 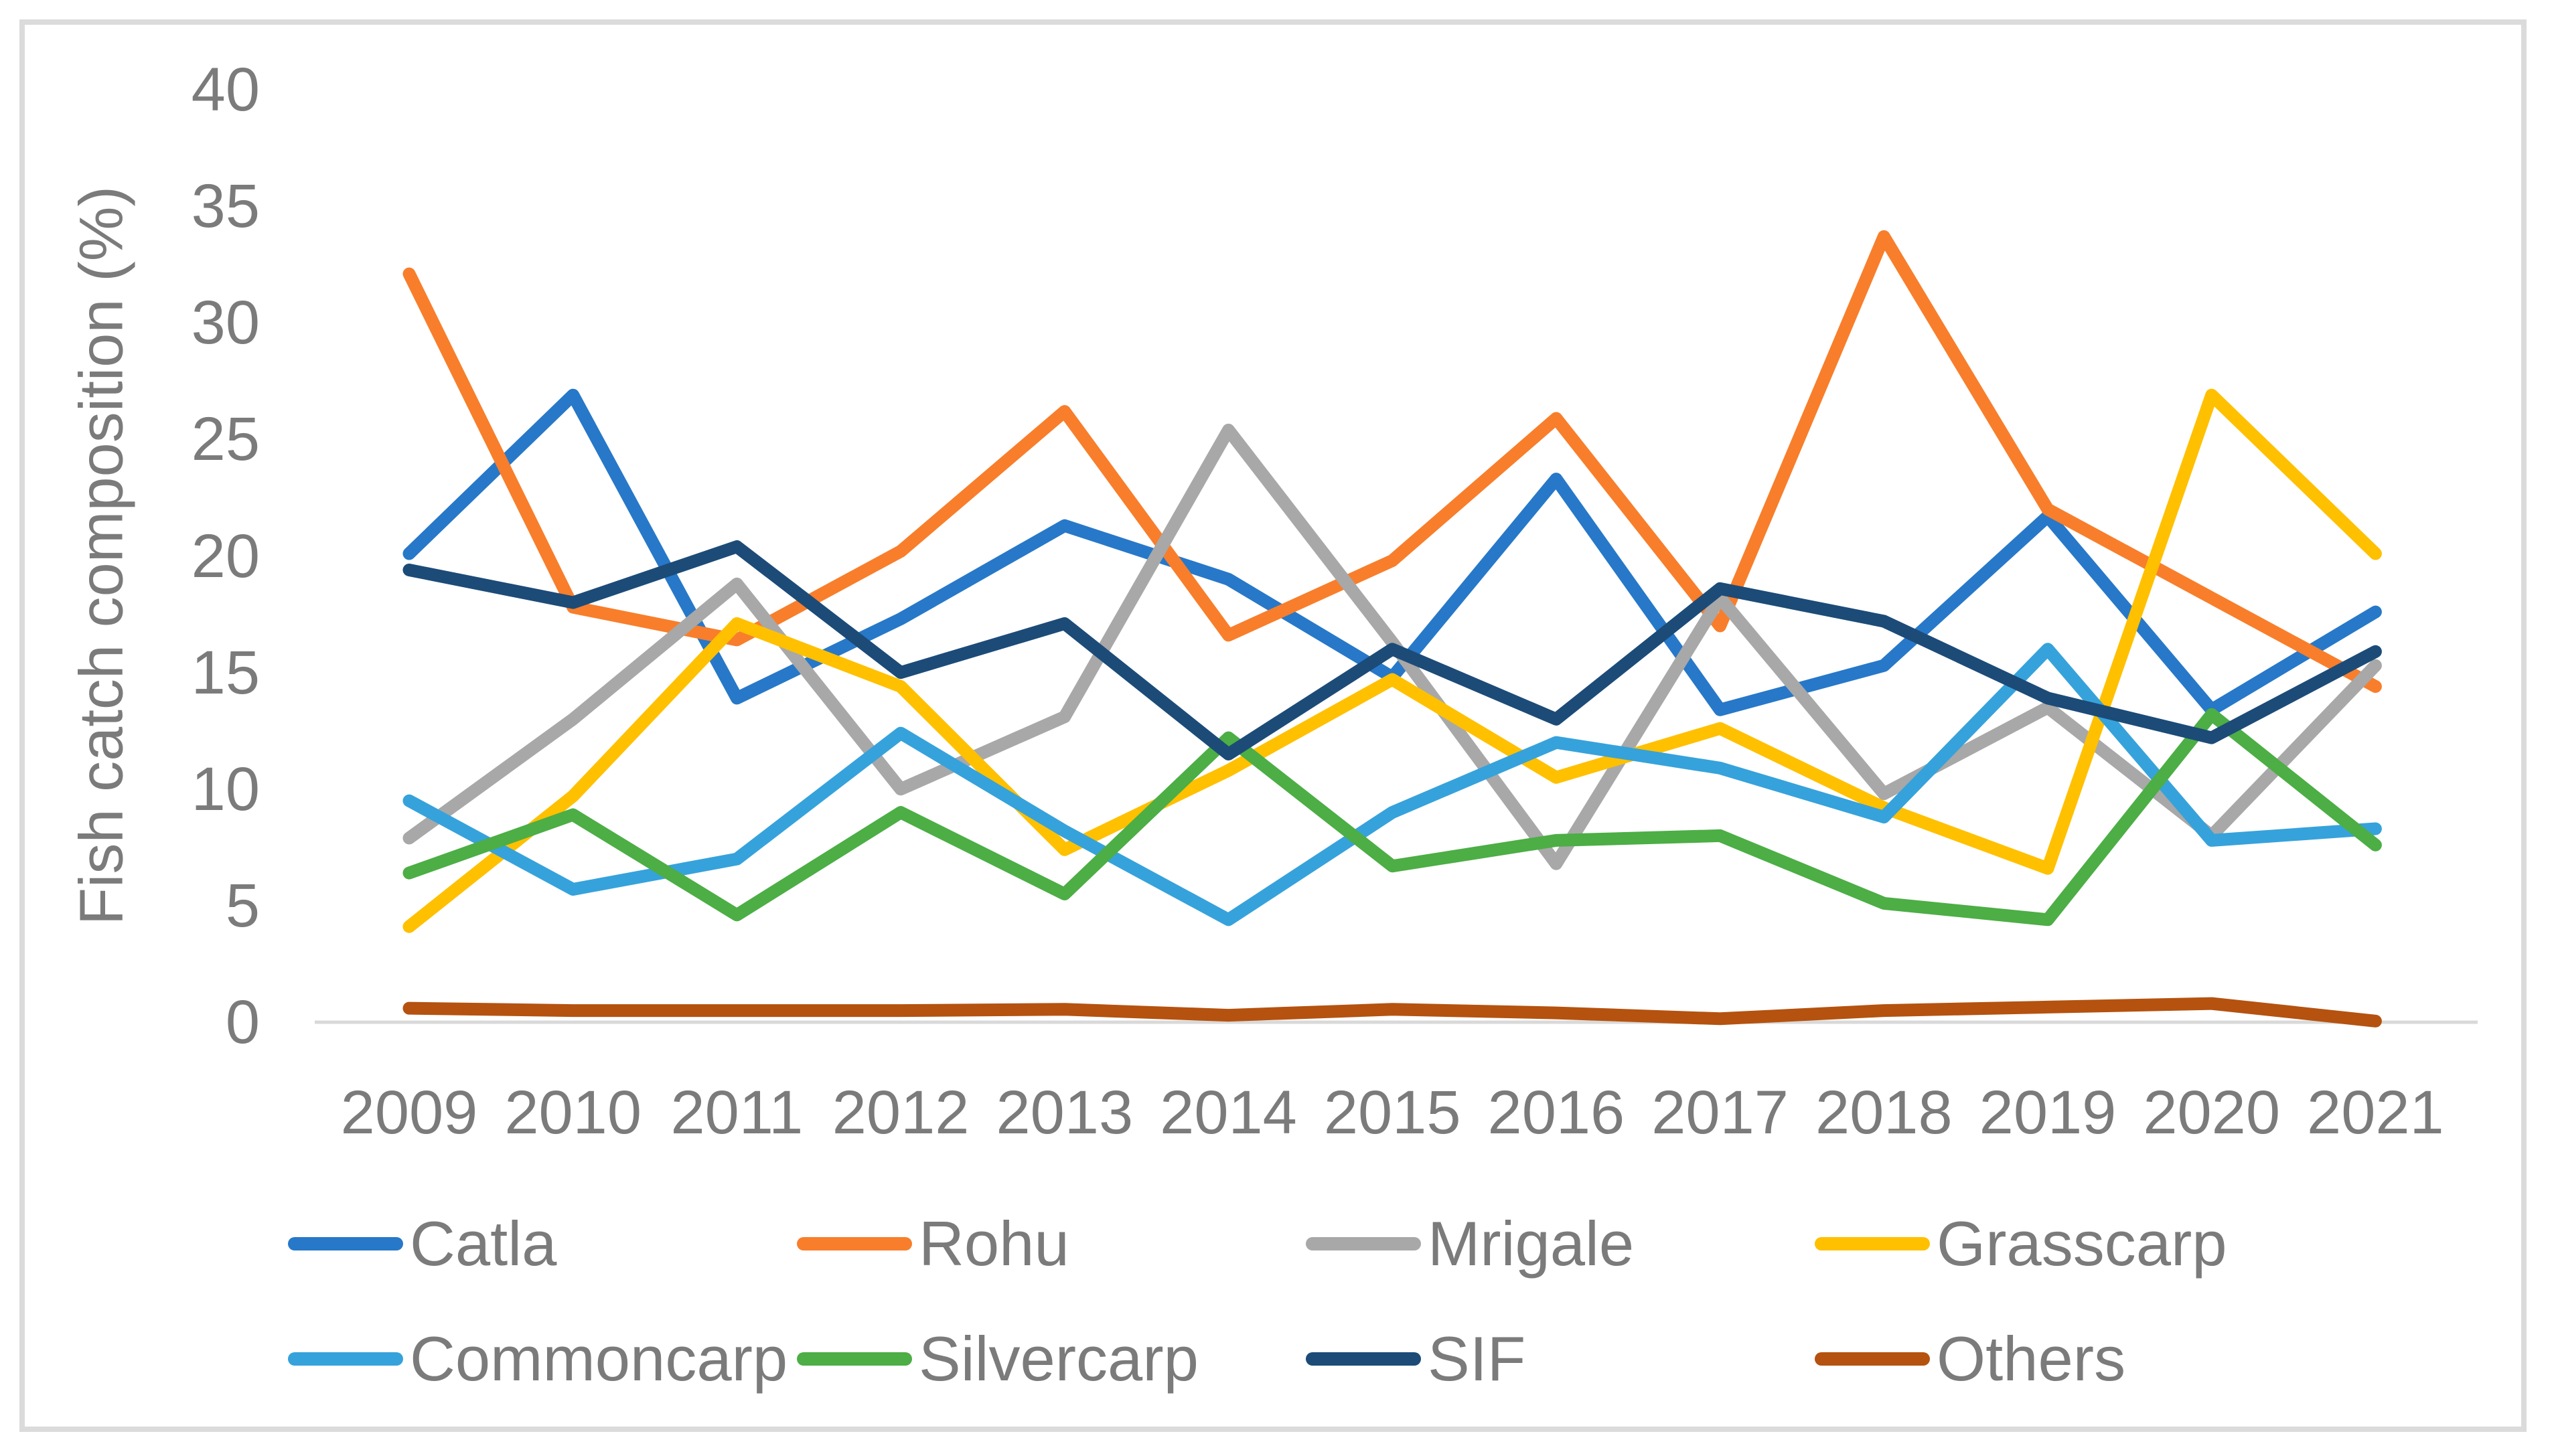 I want to click on legend-swatch-others, so click(x=1872, y=1359).